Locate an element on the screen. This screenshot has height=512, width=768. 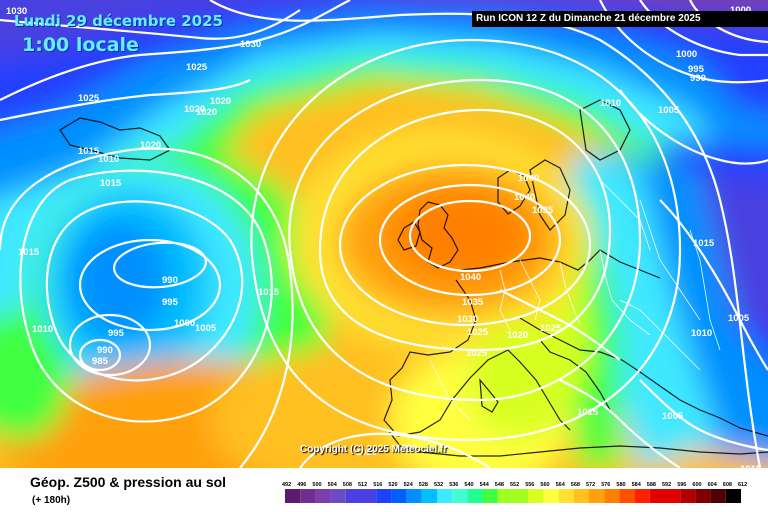
scale-tick-label: 604 is located at coordinates (713, 485).